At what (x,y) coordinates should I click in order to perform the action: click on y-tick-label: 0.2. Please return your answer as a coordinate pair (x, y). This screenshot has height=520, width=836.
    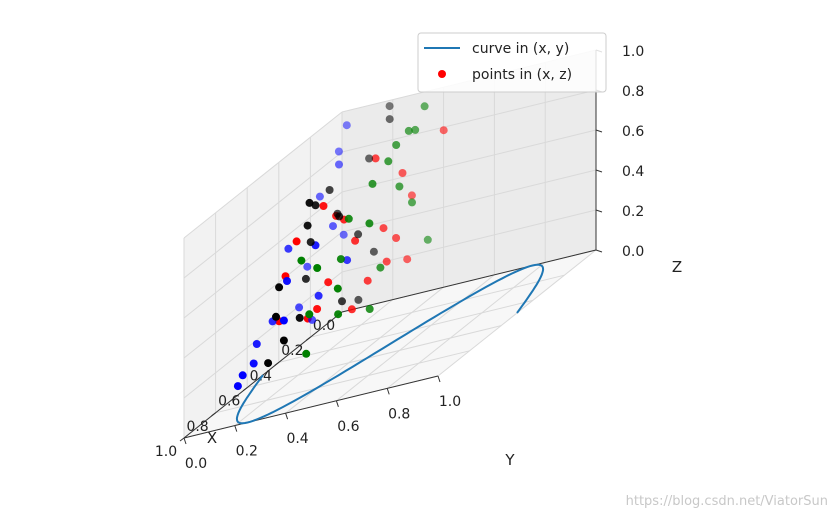
    Looking at the image, I should click on (247, 452).